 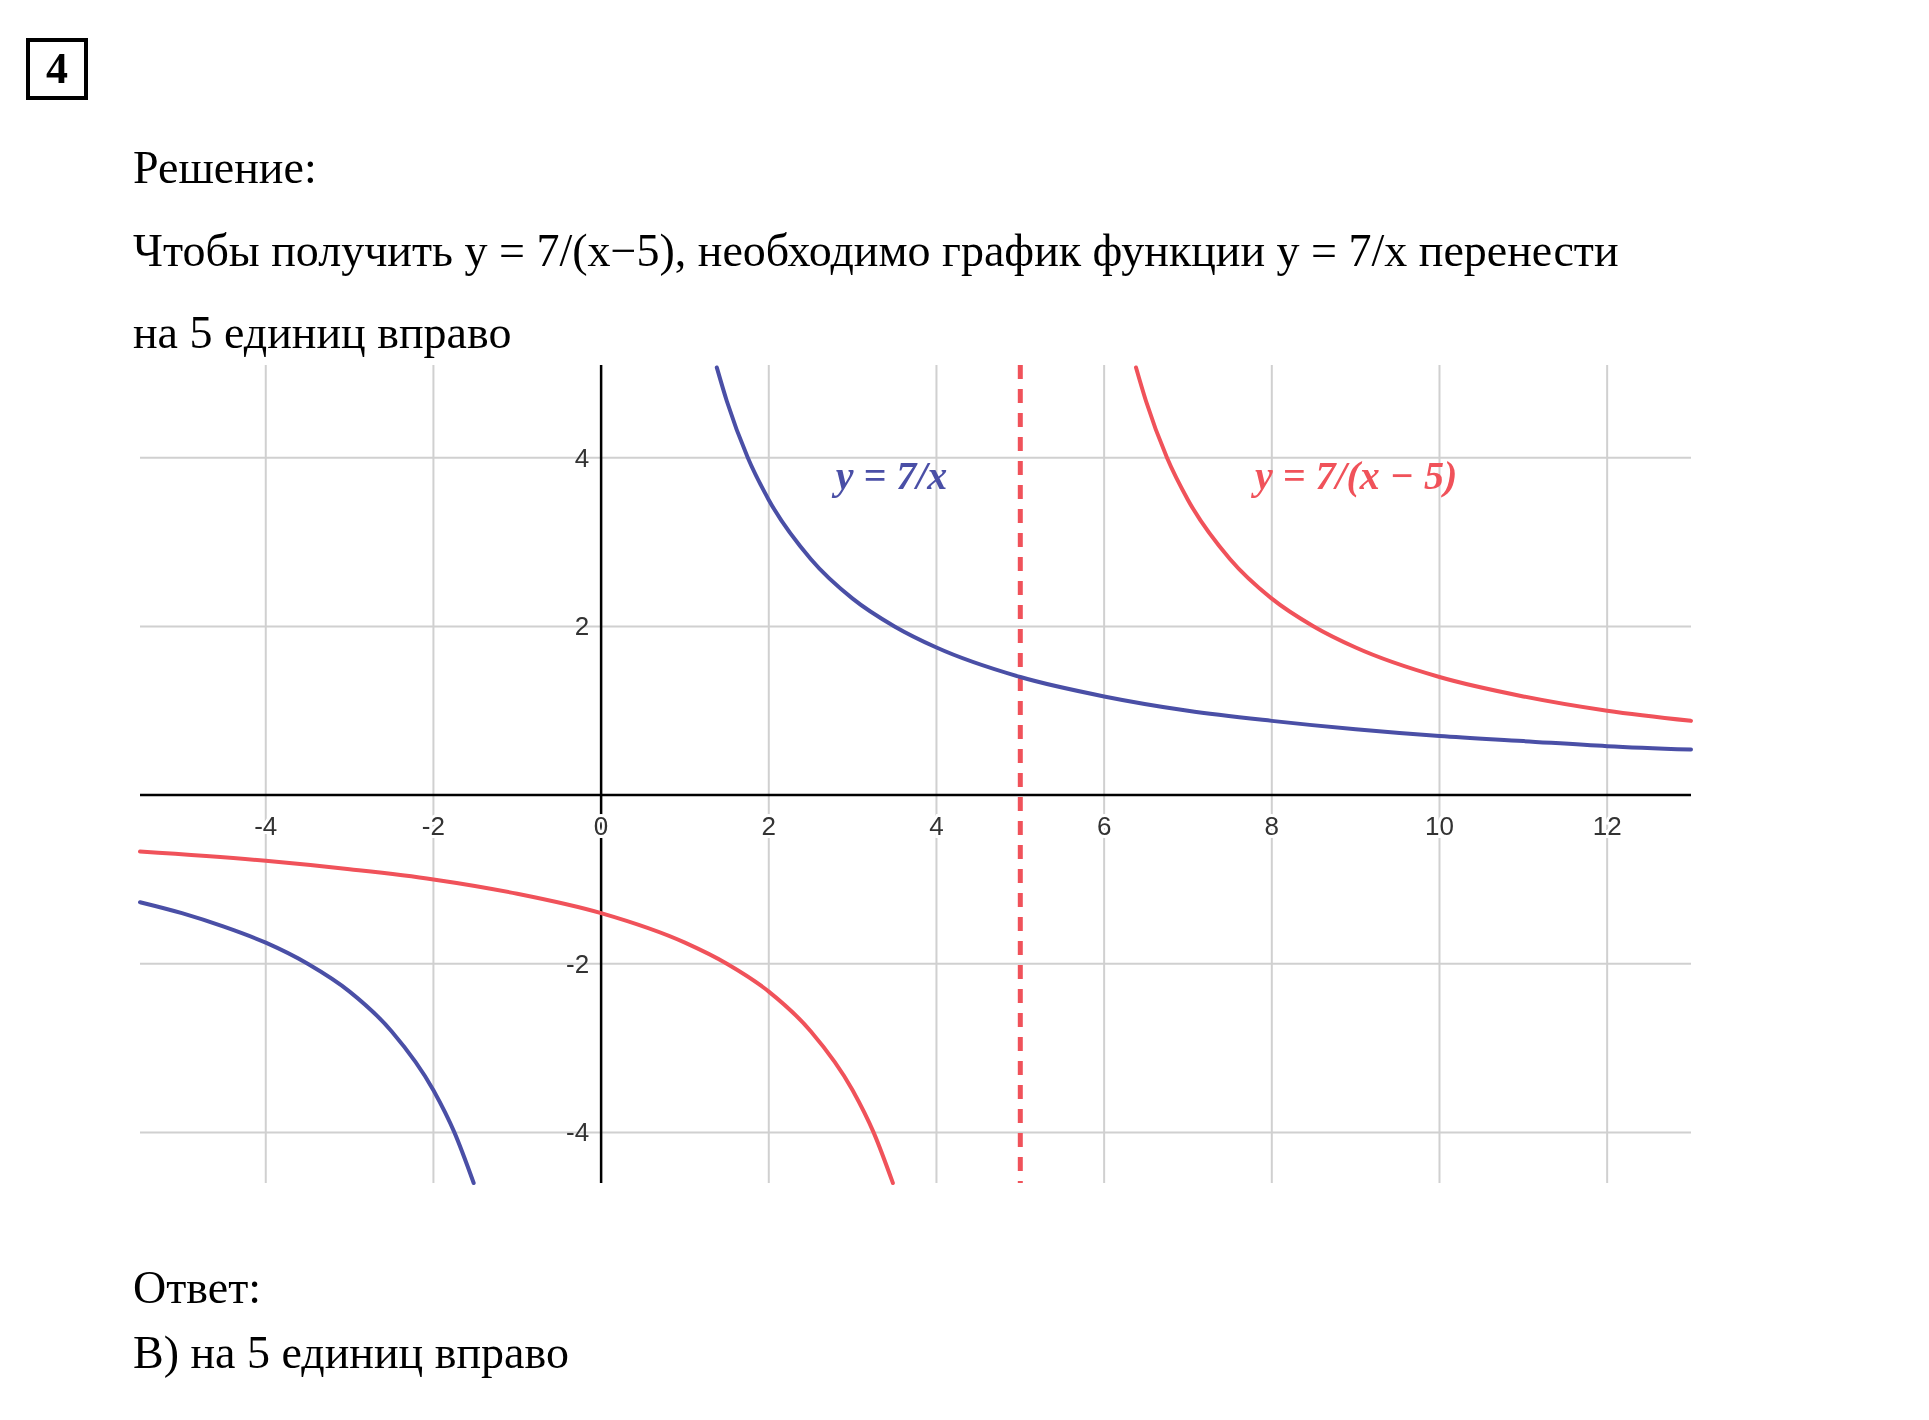 I want to click on text: Ответ:, so click(x=197, y=1287).